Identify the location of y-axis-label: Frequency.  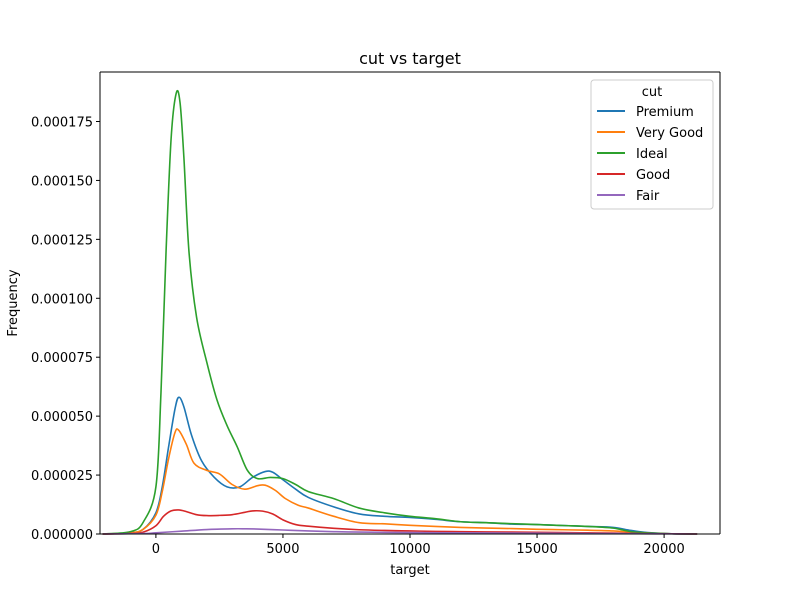
(13, 302).